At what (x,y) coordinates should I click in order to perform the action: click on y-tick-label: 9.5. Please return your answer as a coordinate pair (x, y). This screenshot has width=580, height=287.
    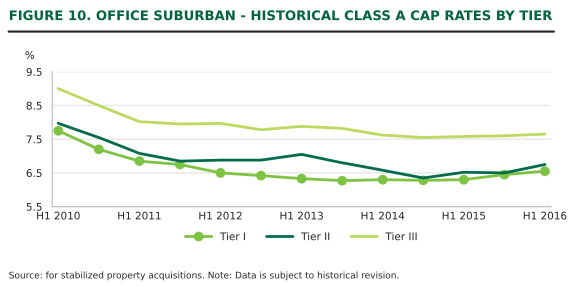
    Looking at the image, I should click on (34, 72).